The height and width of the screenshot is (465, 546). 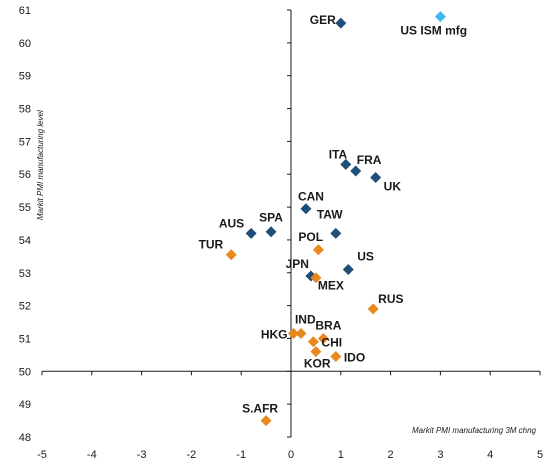 What do you see at coordinates (373, 309) in the screenshot?
I see `data-point-rus` at bounding box center [373, 309].